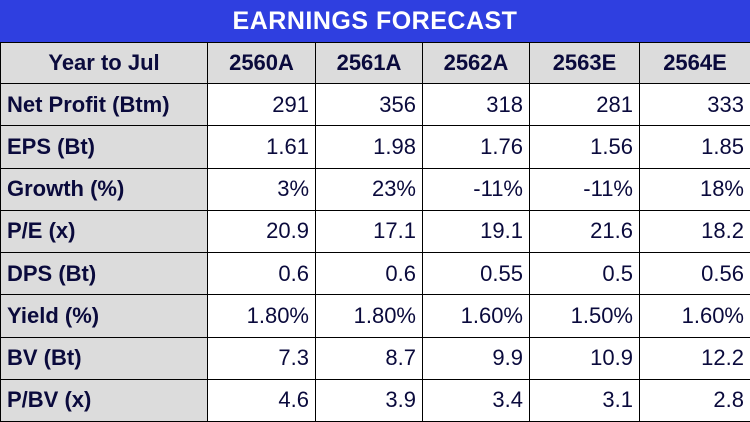  Describe the element at coordinates (584, 400) in the screenshot. I see `table-cell: 3.1` at that location.